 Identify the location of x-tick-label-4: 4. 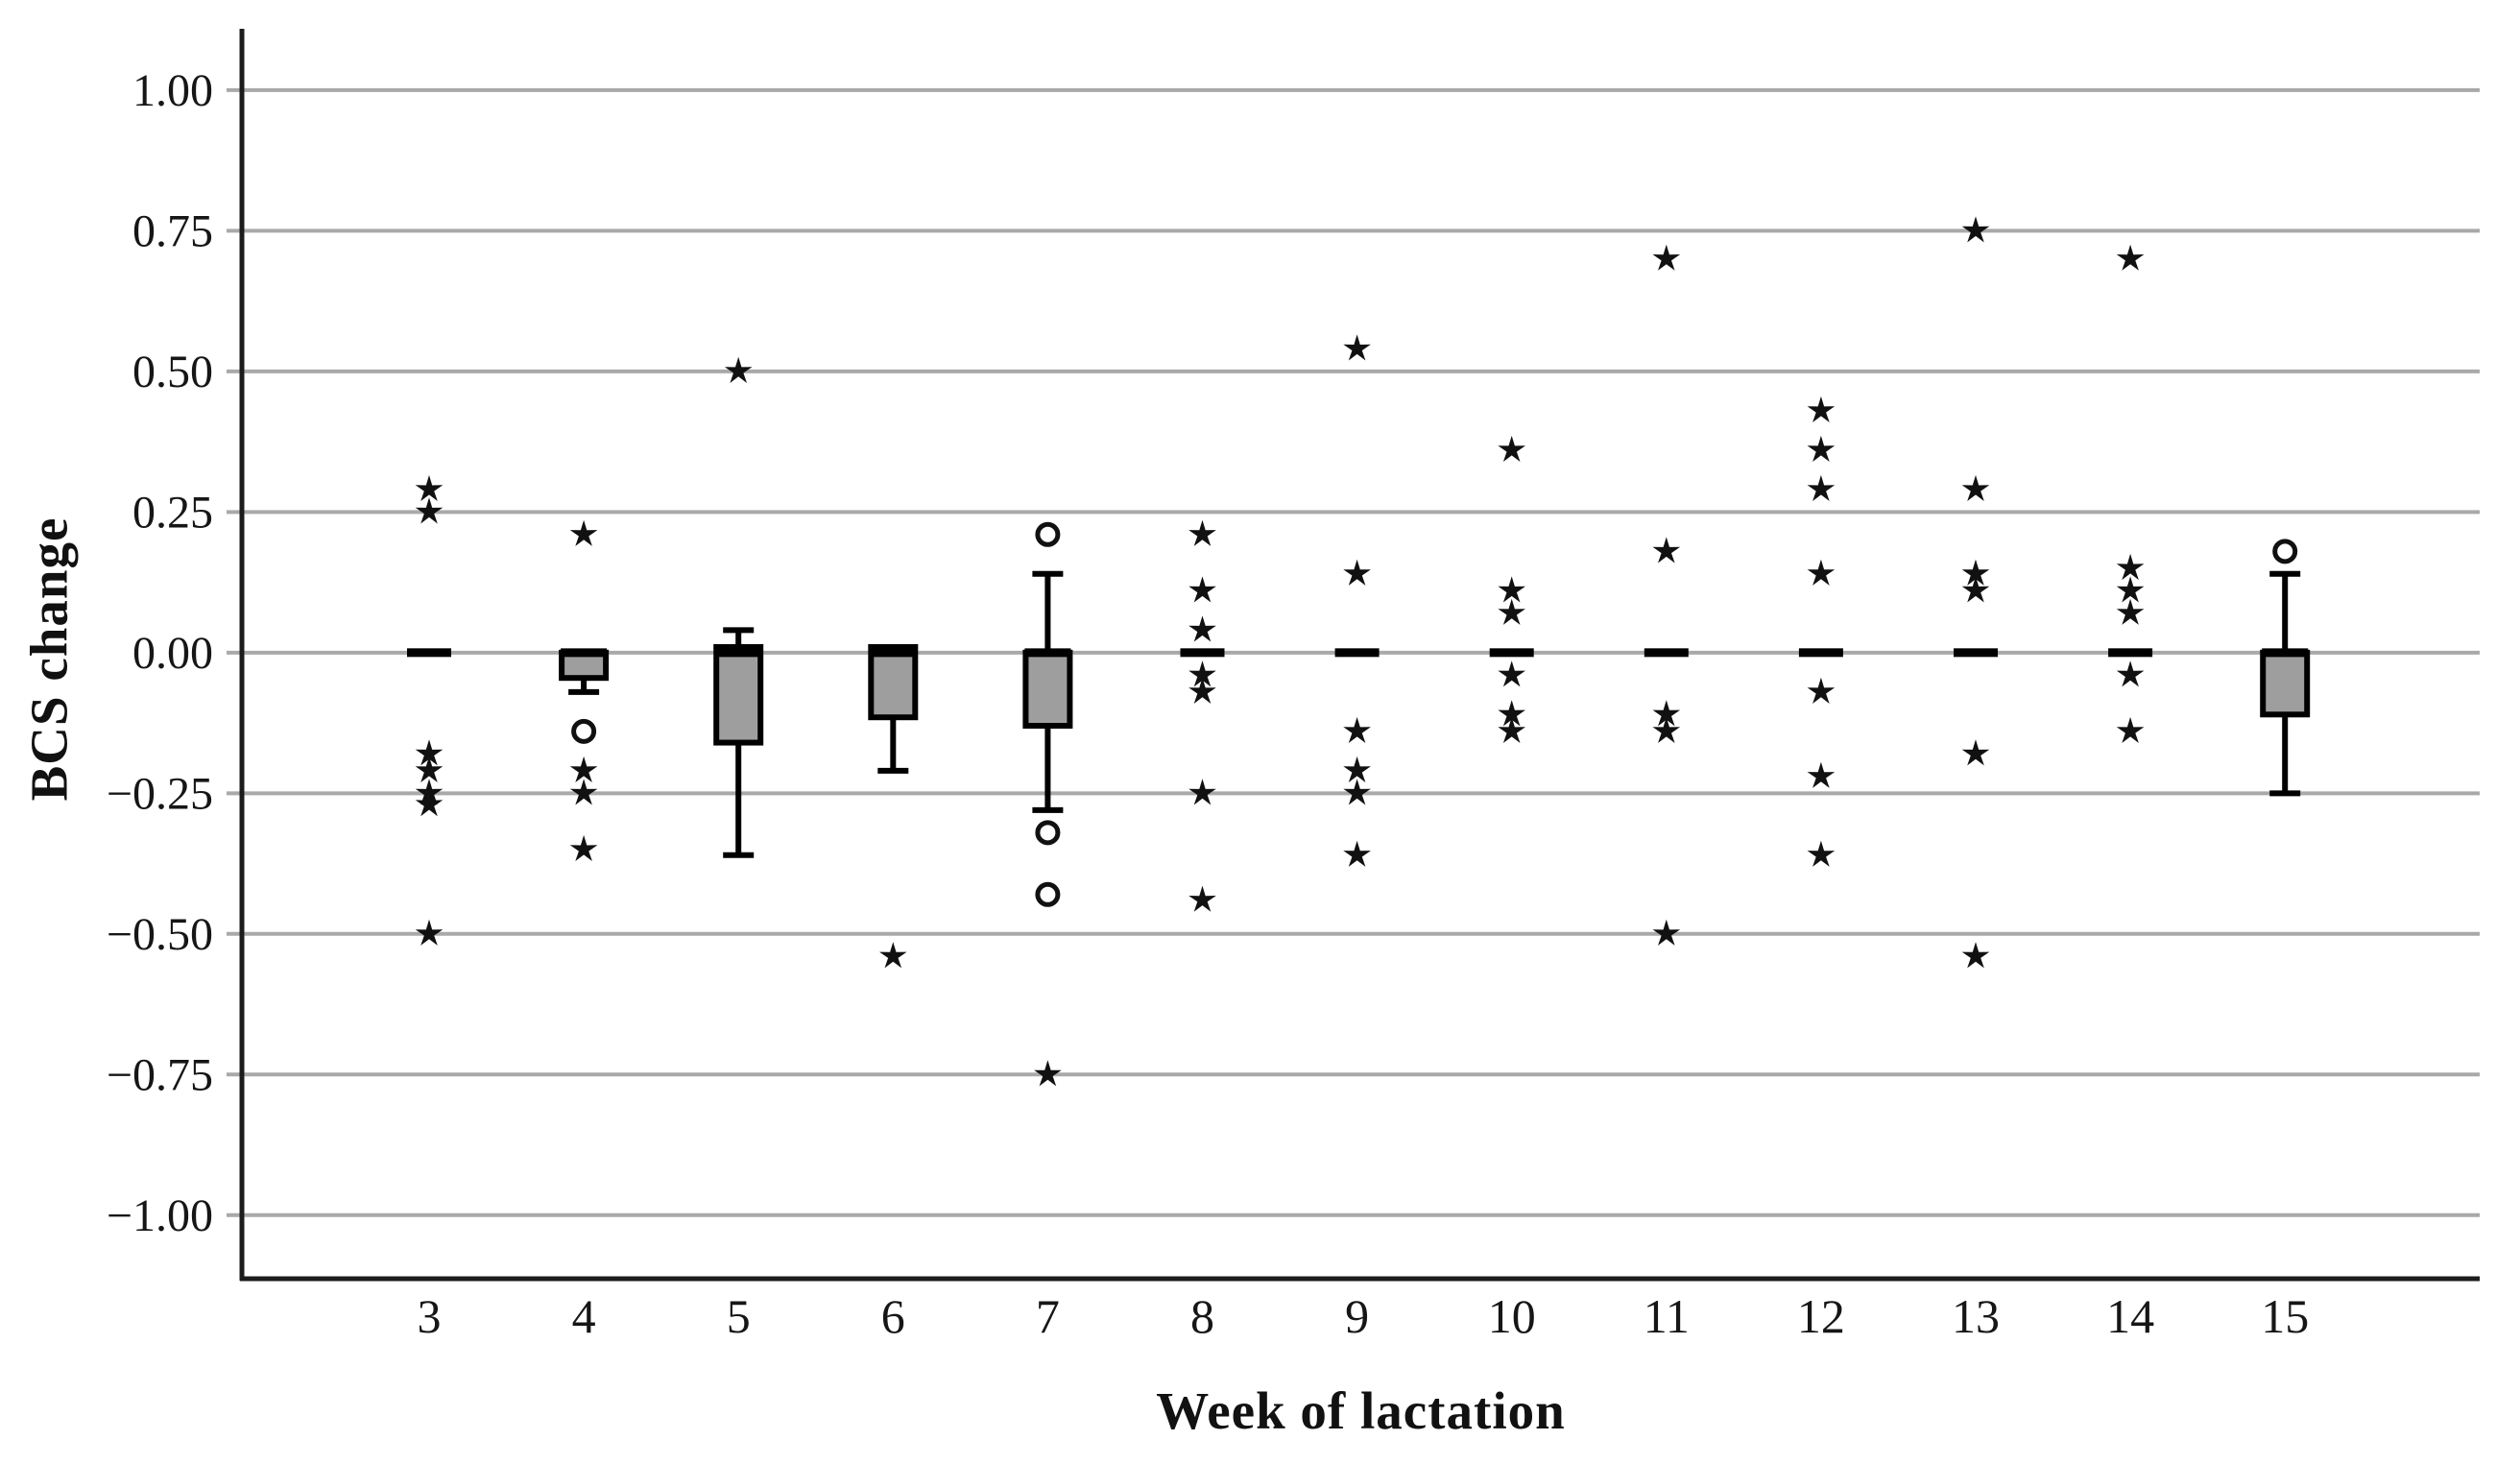
(584, 1316).